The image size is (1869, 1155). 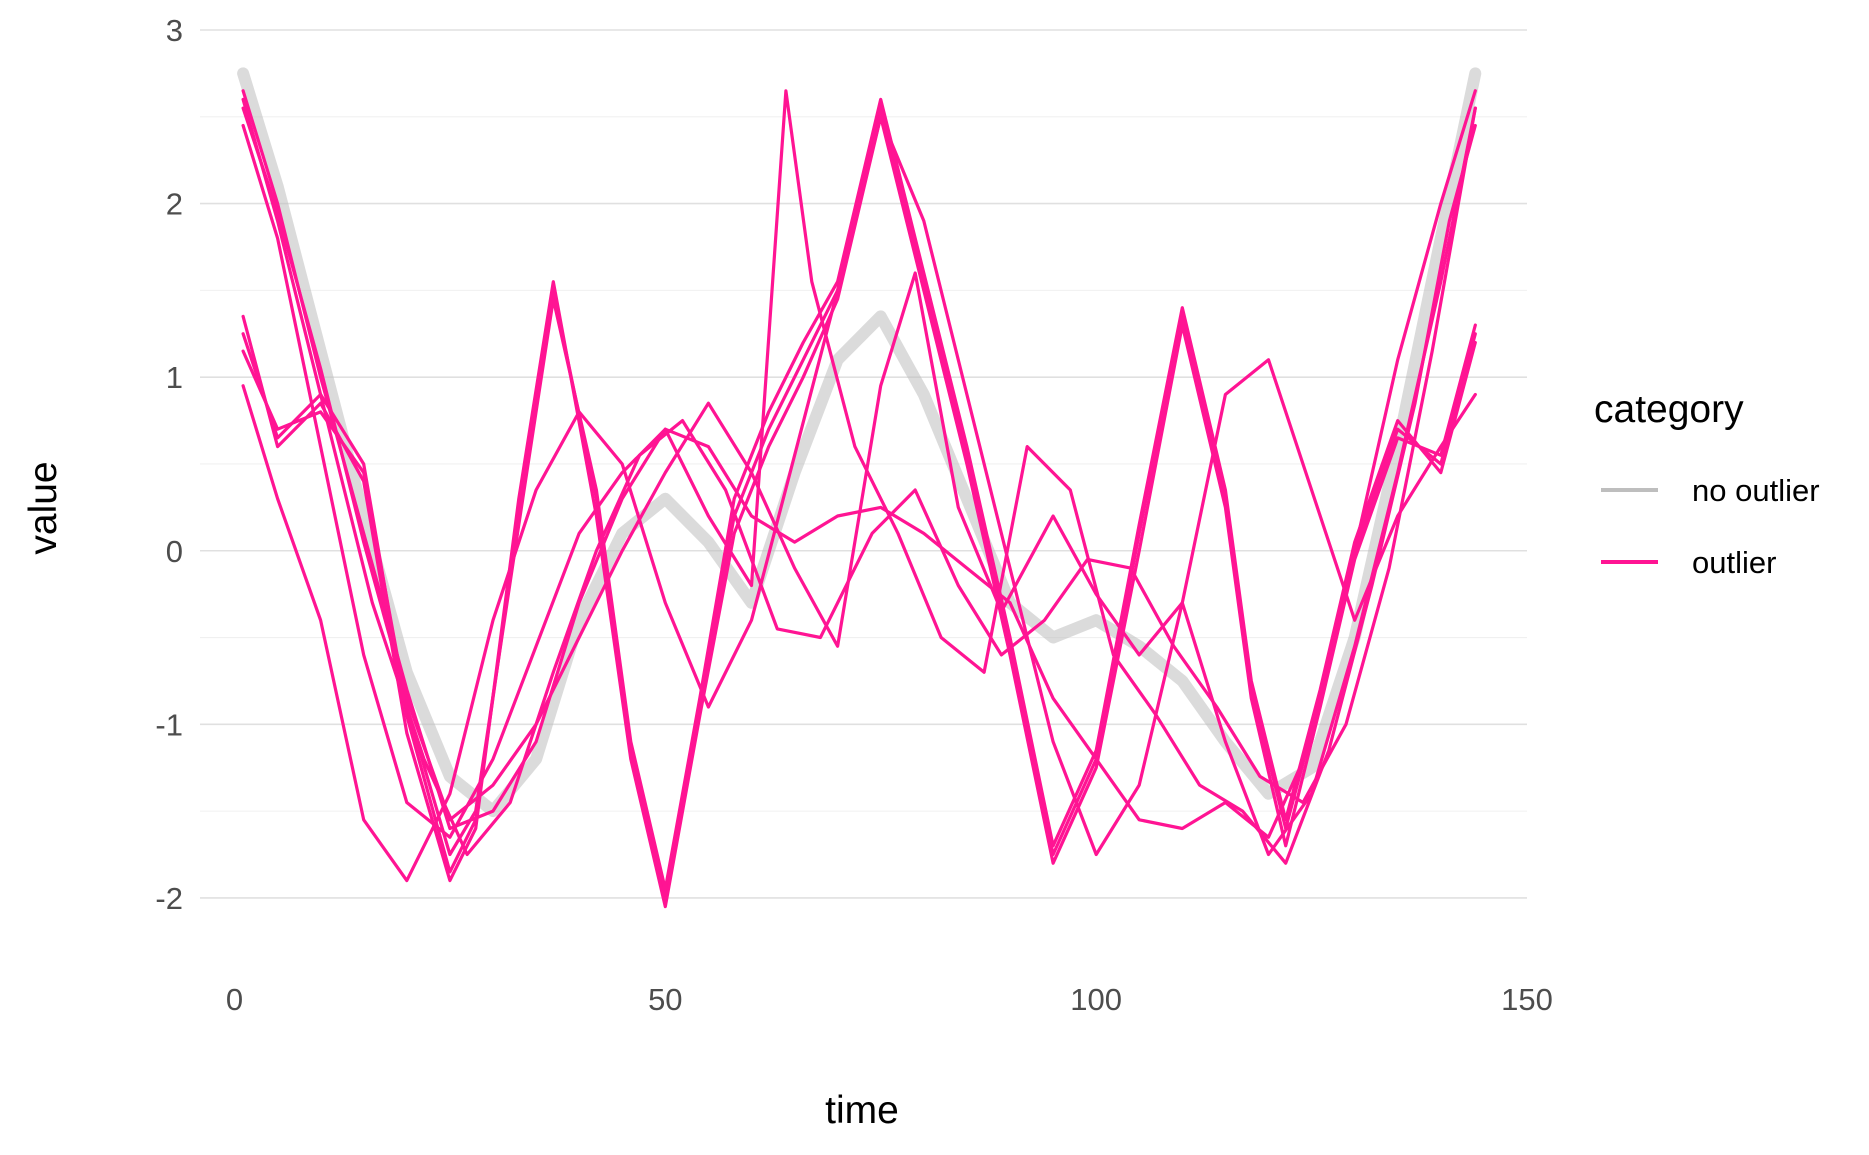 What do you see at coordinates (1527, 999) in the screenshot?
I see `x-tick-label: 150` at bounding box center [1527, 999].